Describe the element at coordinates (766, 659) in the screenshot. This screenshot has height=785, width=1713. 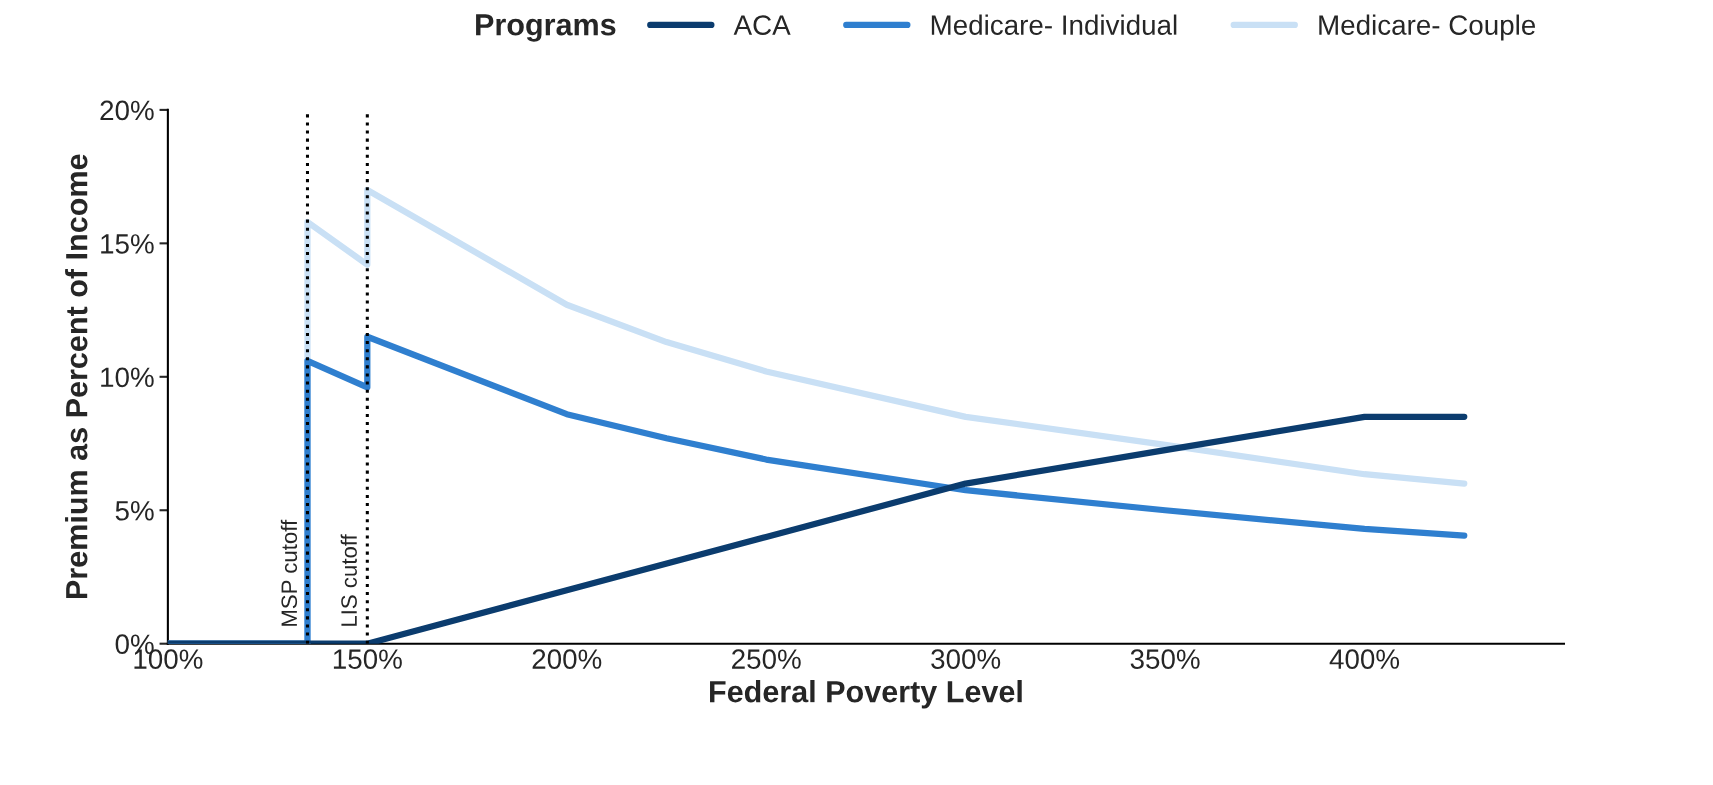
I see `x-tick-label: 250%` at that location.